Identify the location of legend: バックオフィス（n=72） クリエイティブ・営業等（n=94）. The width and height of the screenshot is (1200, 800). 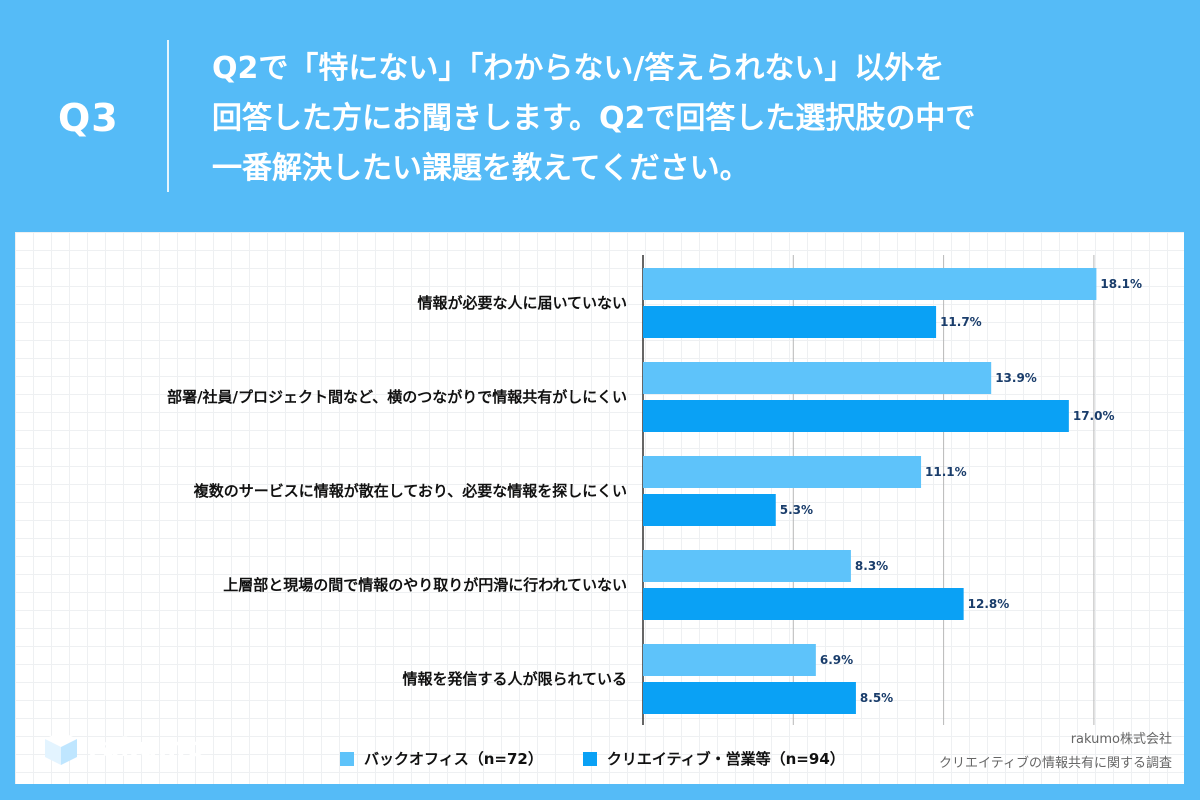
(612, 758).